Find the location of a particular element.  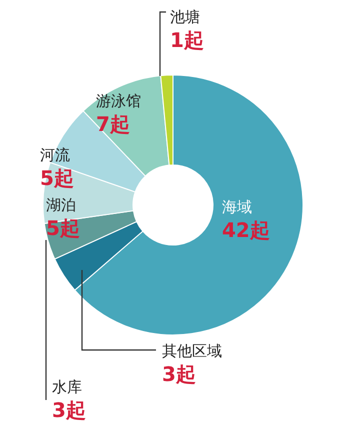

data-label: 42起 is located at coordinates (246, 230).